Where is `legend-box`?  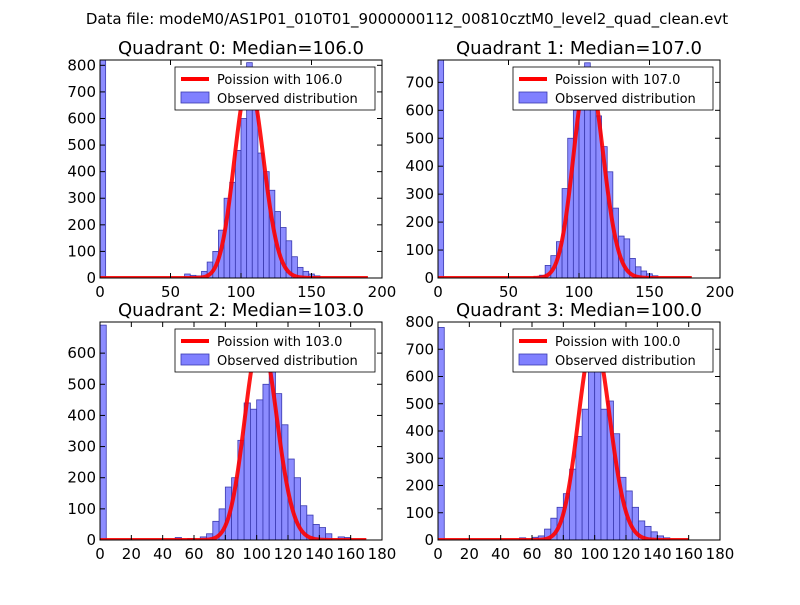
legend-box is located at coordinates (613, 88).